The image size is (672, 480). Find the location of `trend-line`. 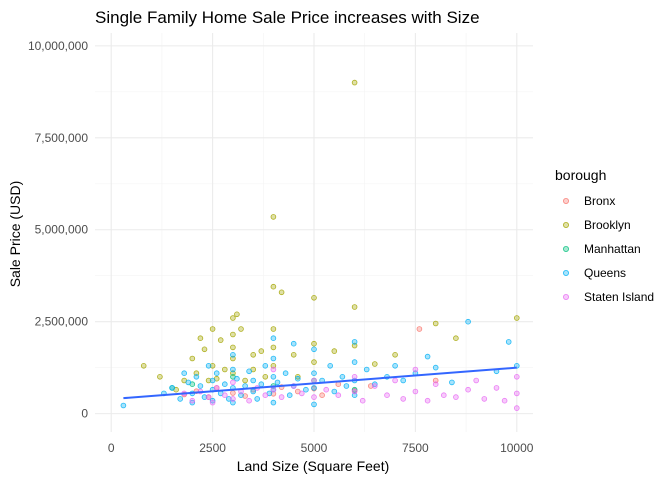

trend-line is located at coordinates (320, 383).